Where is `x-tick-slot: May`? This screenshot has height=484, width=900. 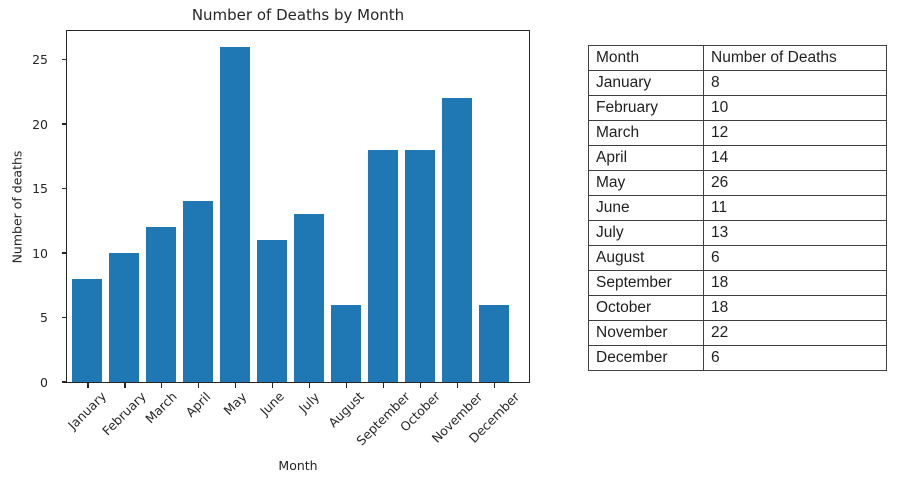
x-tick-slot: May is located at coordinates (235, 423).